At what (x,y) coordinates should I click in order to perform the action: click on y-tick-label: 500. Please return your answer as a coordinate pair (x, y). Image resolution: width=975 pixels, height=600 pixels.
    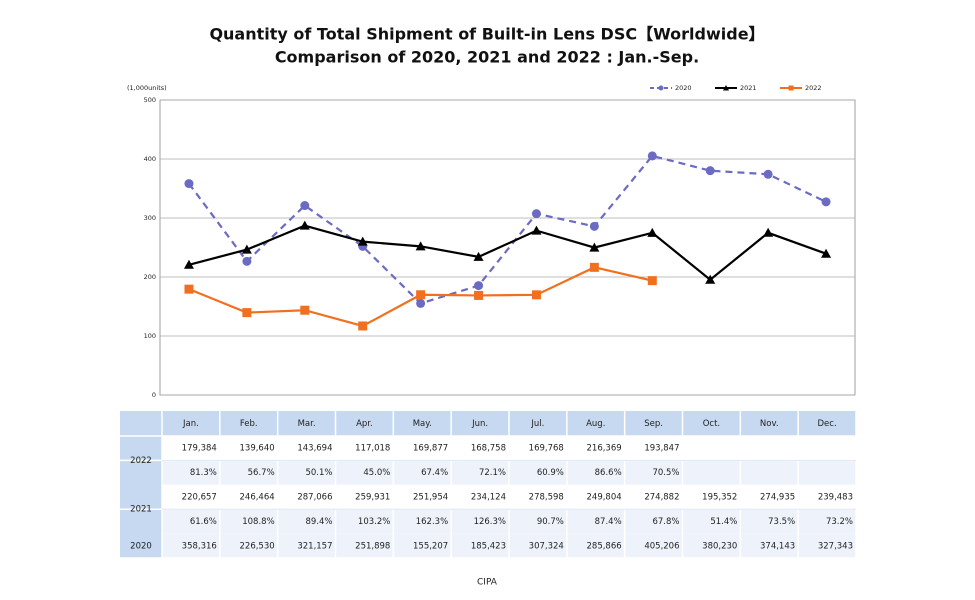
    Looking at the image, I should click on (150, 100).